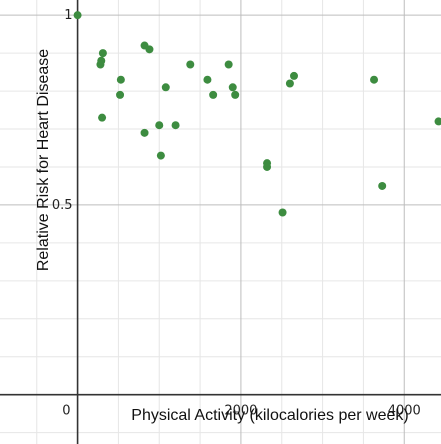  What do you see at coordinates (68, 15) in the screenshot?
I see `y-tick-label: 1` at bounding box center [68, 15].